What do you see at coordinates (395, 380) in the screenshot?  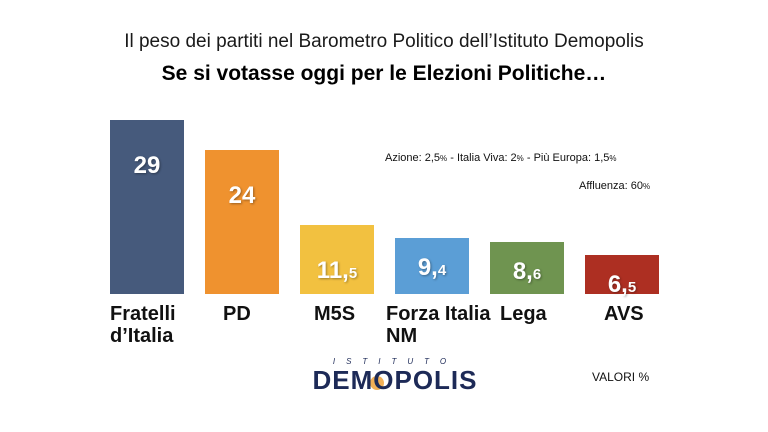 I see `logo-main-text: DEMOPOLIS` at bounding box center [395, 380].